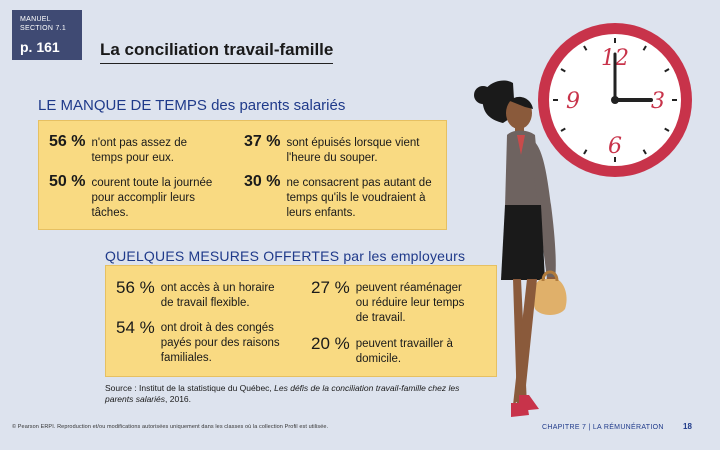 The width and height of the screenshot is (720, 450). I want to click on clock-numeral-6: 6, so click(615, 146).